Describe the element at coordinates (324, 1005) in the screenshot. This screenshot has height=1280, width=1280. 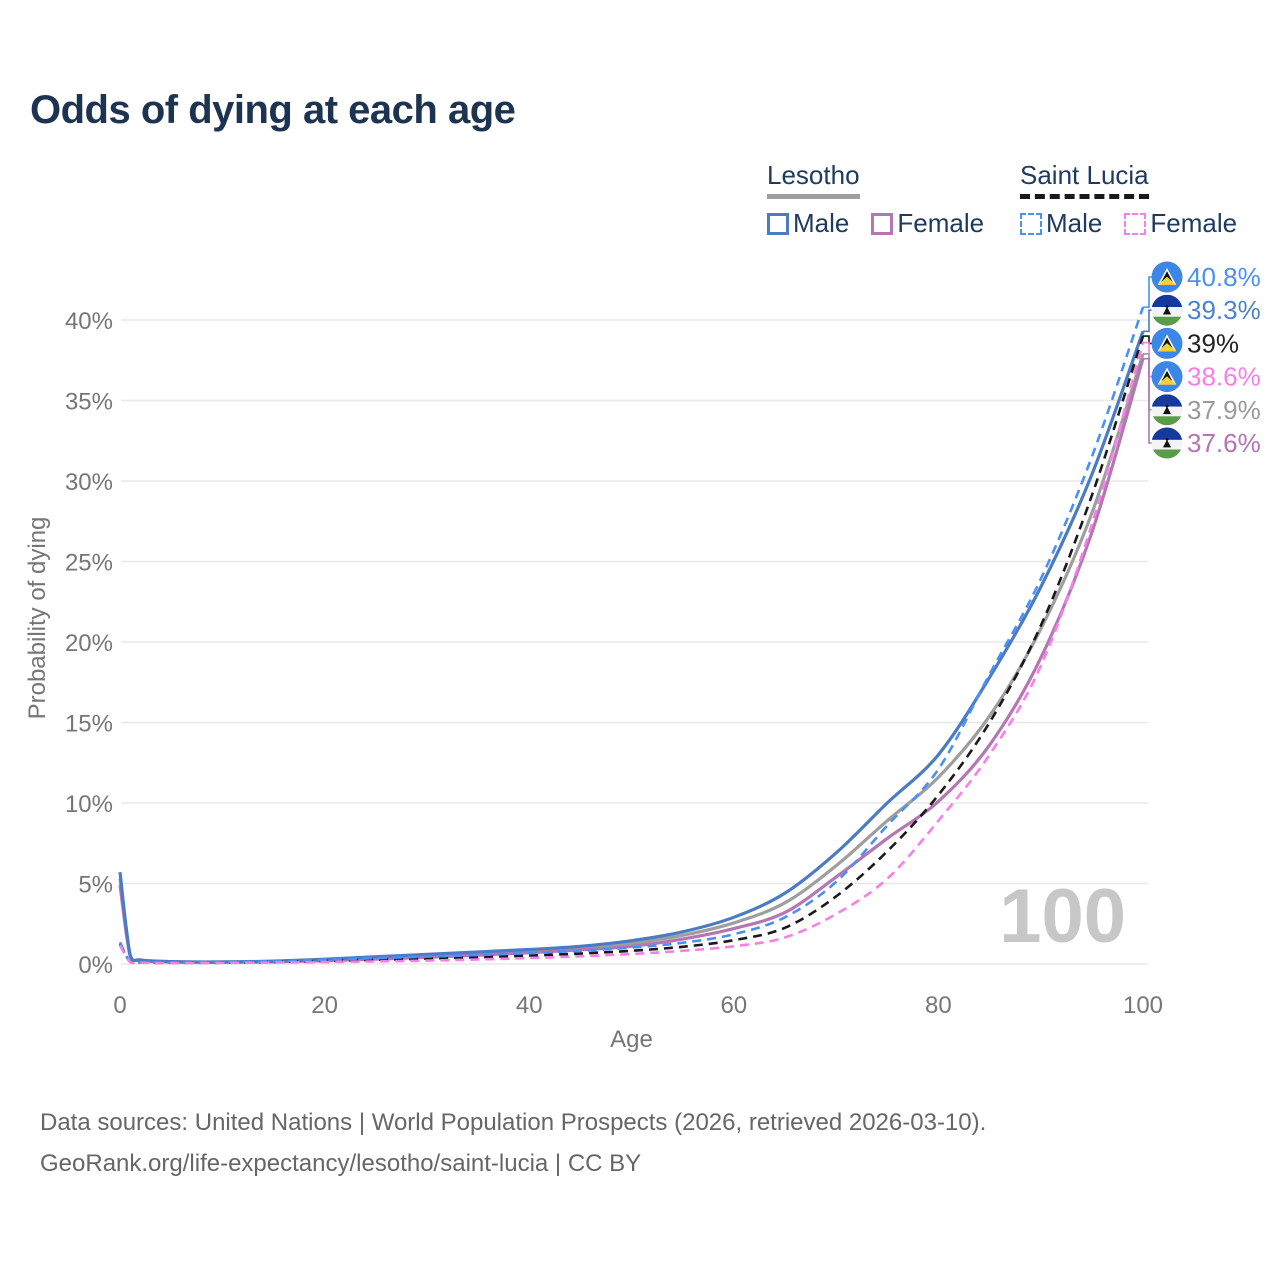
I see `x-tick-label: 20` at that location.